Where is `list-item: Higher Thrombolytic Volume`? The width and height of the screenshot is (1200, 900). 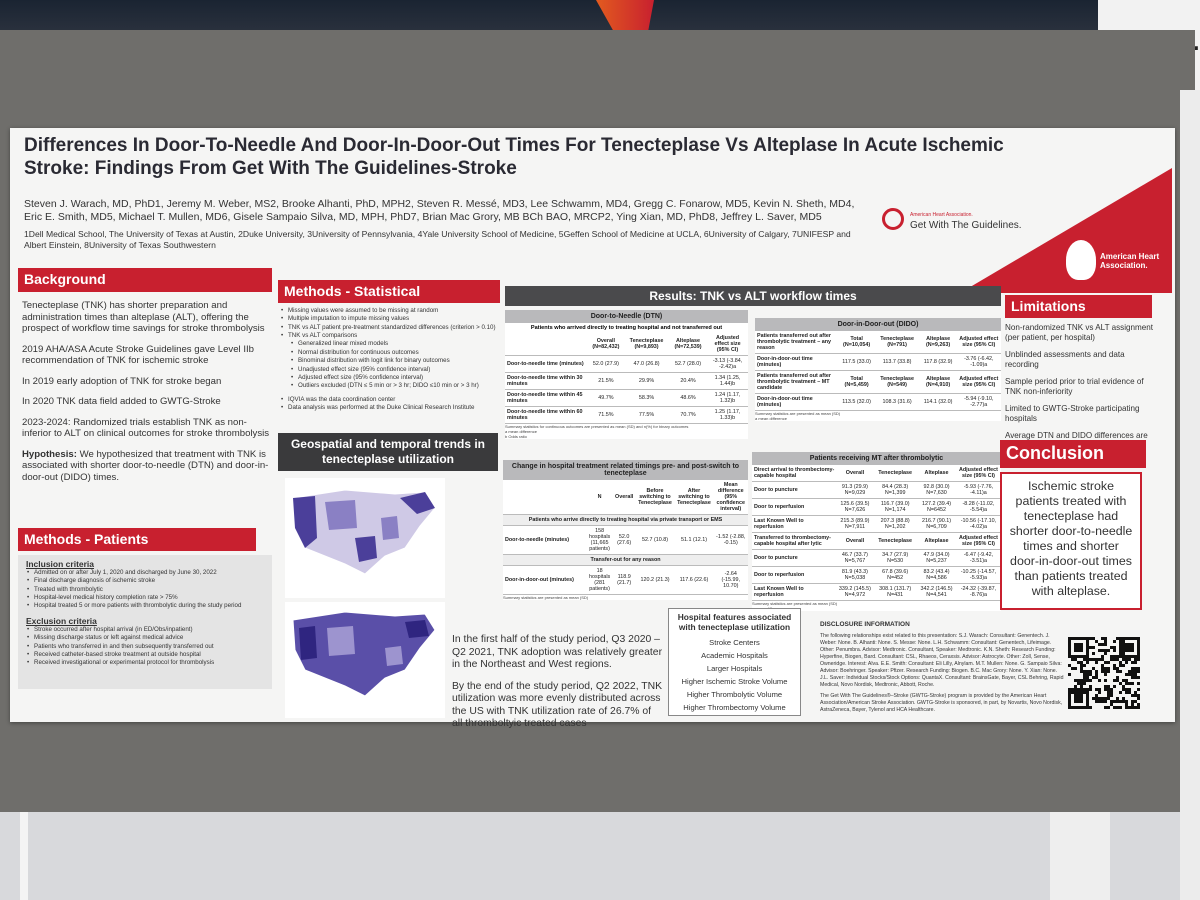 list-item: Higher Thrombolytic Volume is located at coordinates (734, 694).